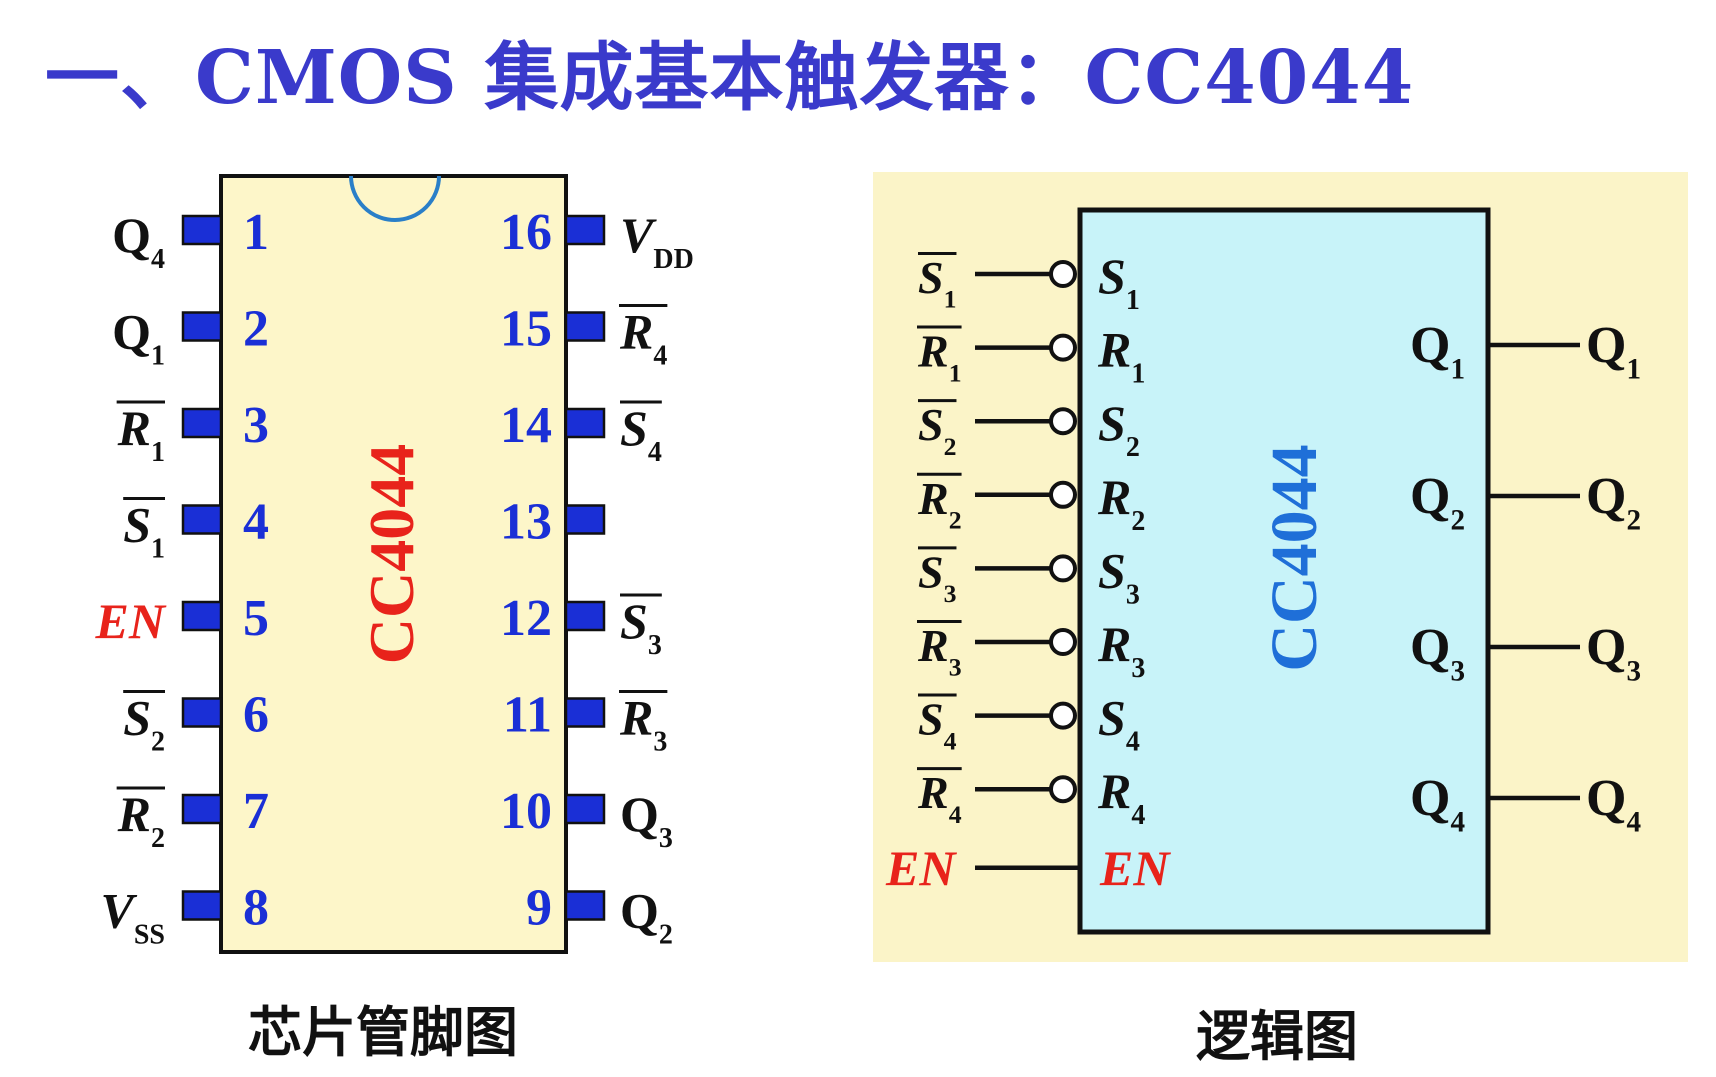 This screenshot has width=1716, height=1077. What do you see at coordinates (131, 235) in the screenshot?
I see `pin-label-1-text: Q` at bounding box center [131, 235].